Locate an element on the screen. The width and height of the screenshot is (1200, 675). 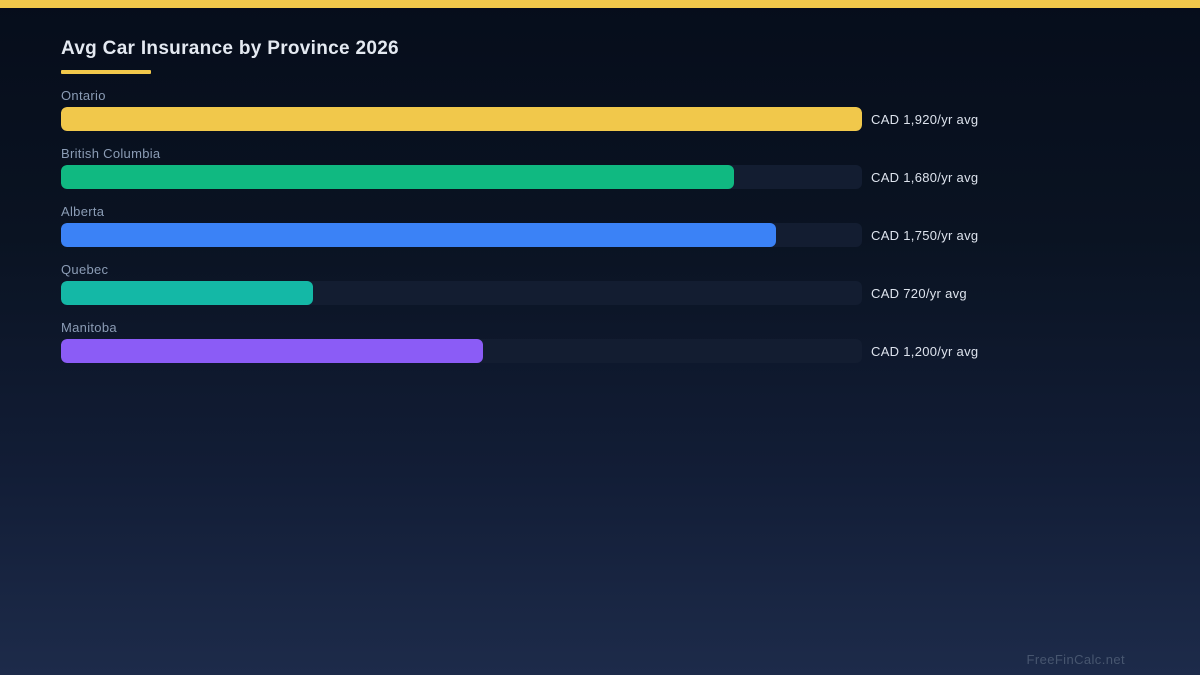
top-accent-bar is located at coordinates (600, 4).